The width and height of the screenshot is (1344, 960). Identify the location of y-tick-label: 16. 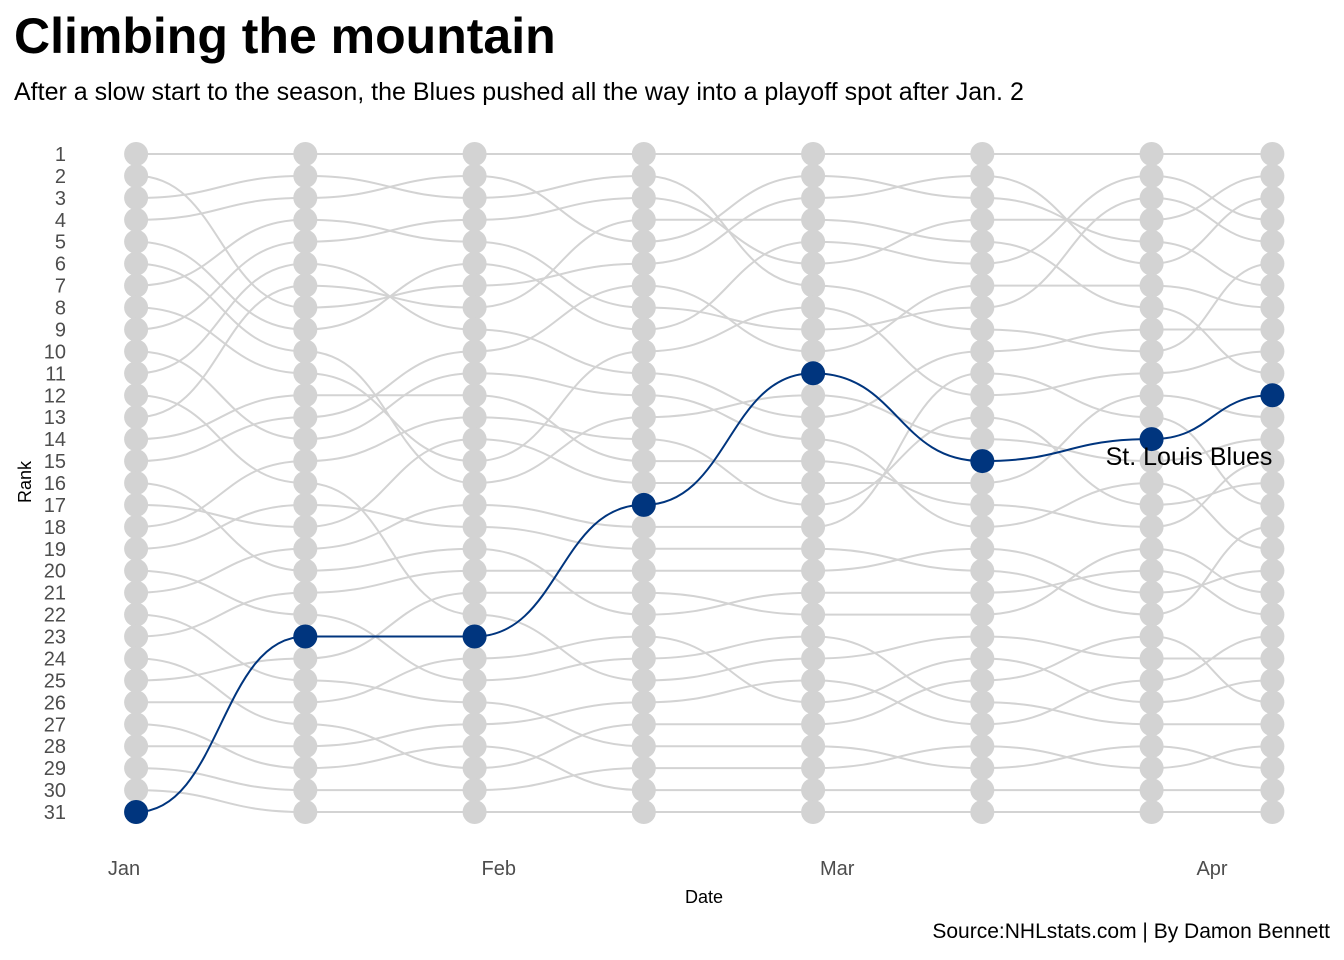
(55, 484).